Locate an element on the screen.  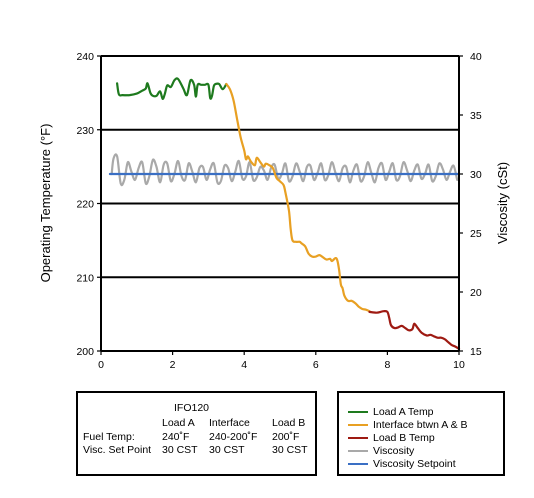
y-tick-label: 230 is located at coordinates (85, 131).